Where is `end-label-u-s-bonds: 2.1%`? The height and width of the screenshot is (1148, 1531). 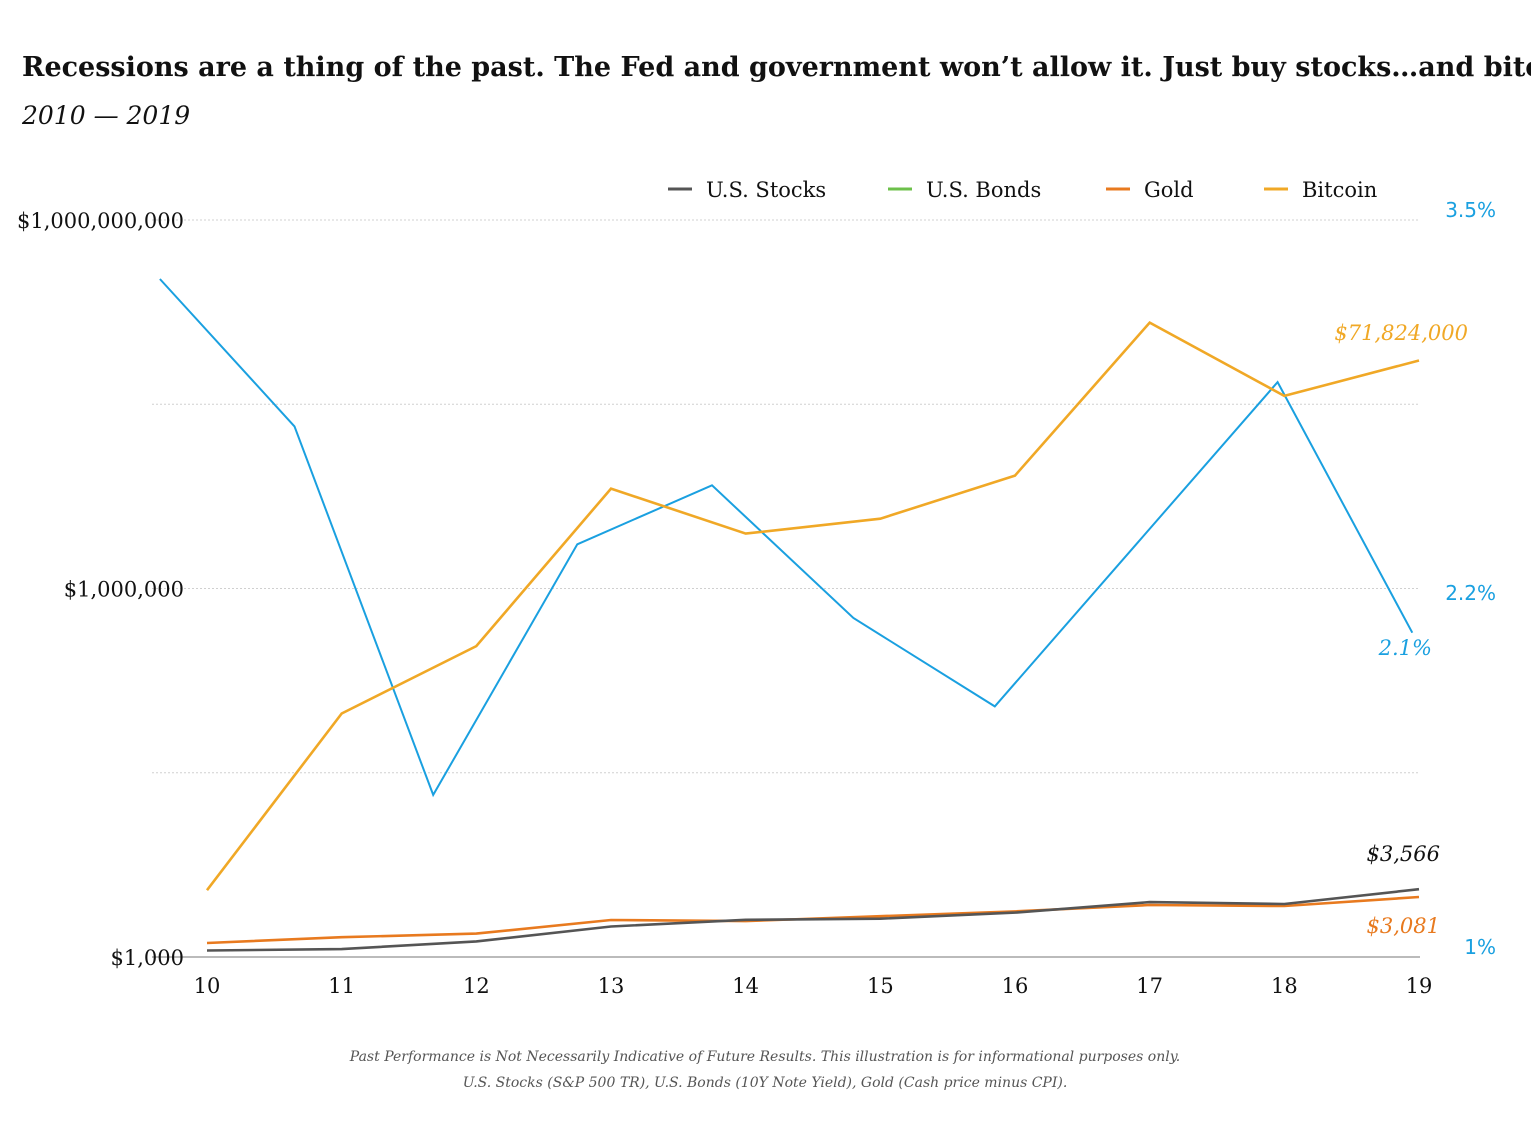 end-label-u-s-bonds: 2.1% is located at coordinates (1405, 648).